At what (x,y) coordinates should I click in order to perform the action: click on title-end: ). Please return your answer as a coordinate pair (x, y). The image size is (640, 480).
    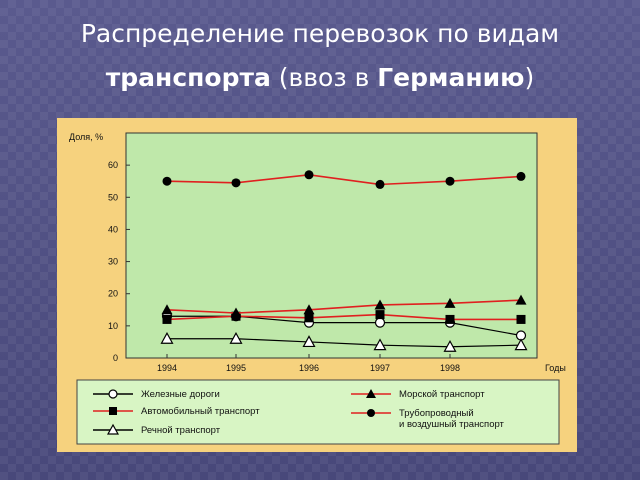
    Looking at the image, I should click on (529, 77).